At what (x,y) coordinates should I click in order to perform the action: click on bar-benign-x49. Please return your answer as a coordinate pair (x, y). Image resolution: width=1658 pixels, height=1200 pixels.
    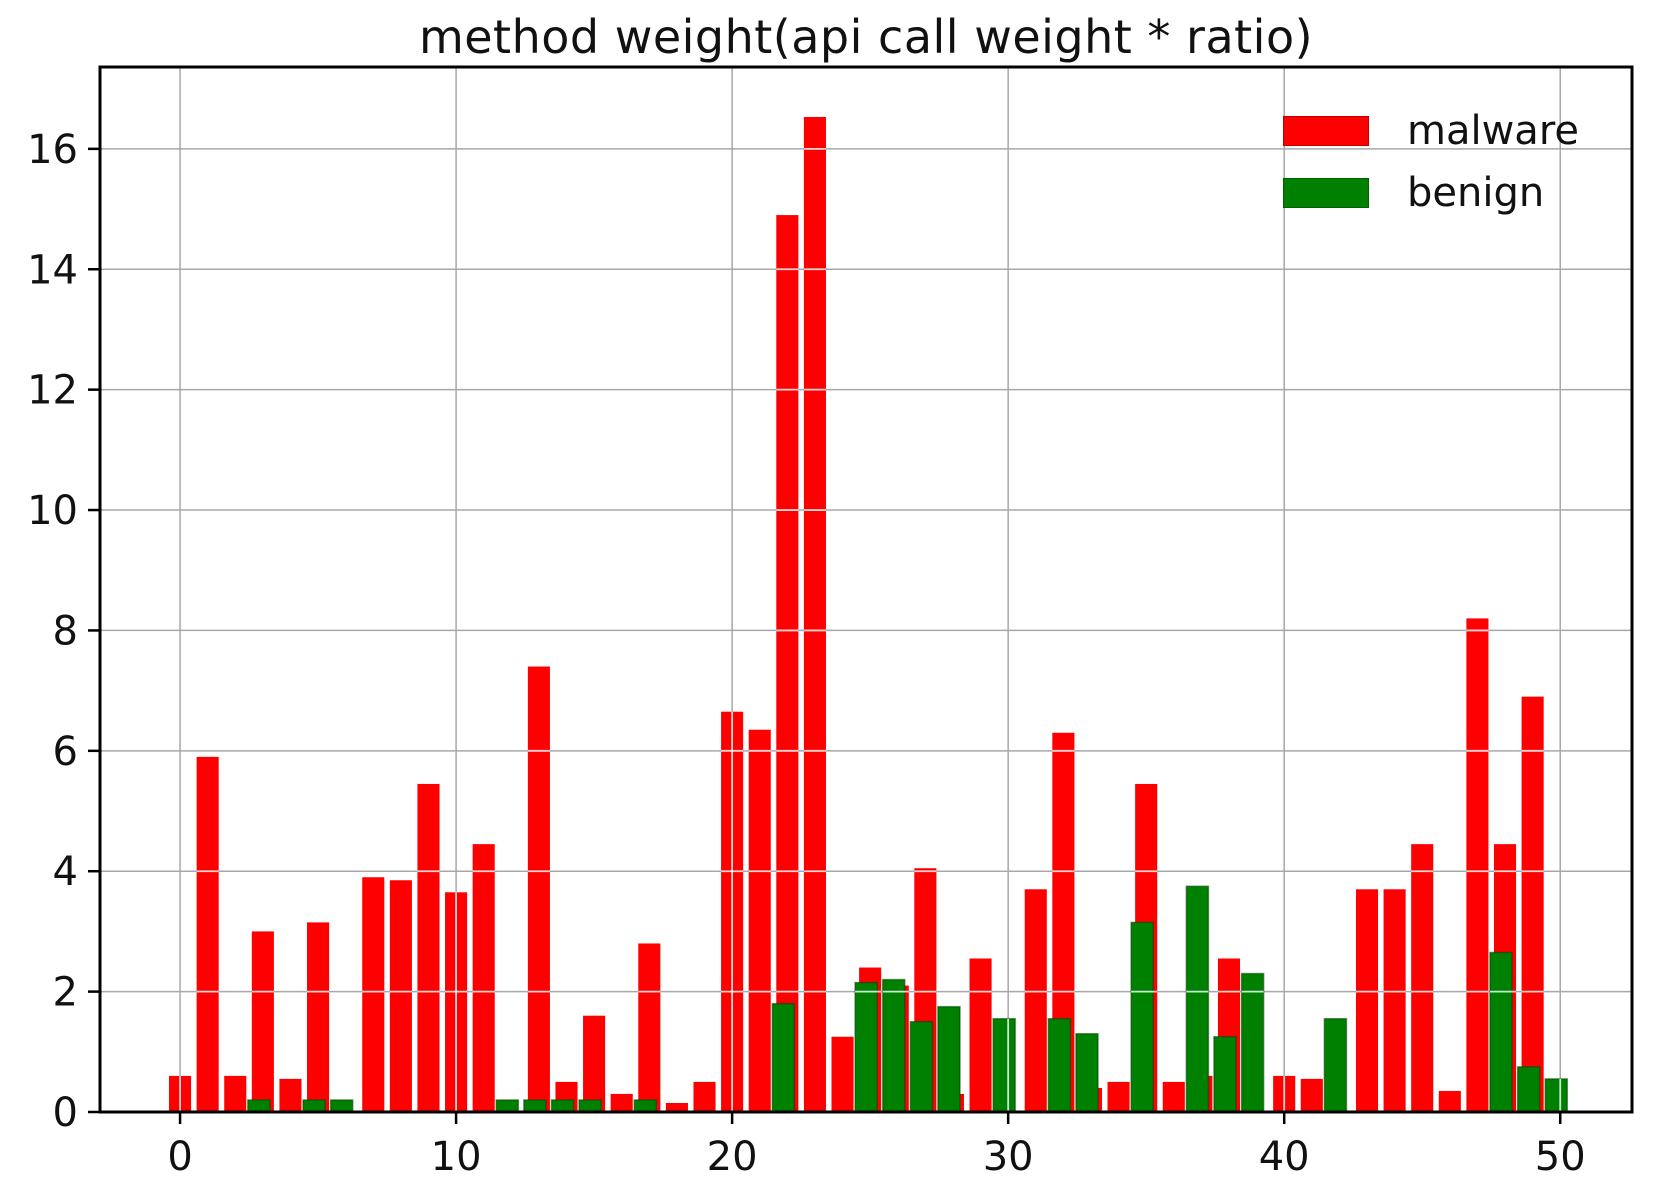
    Looking at the image, I should click on (1528, 1089).